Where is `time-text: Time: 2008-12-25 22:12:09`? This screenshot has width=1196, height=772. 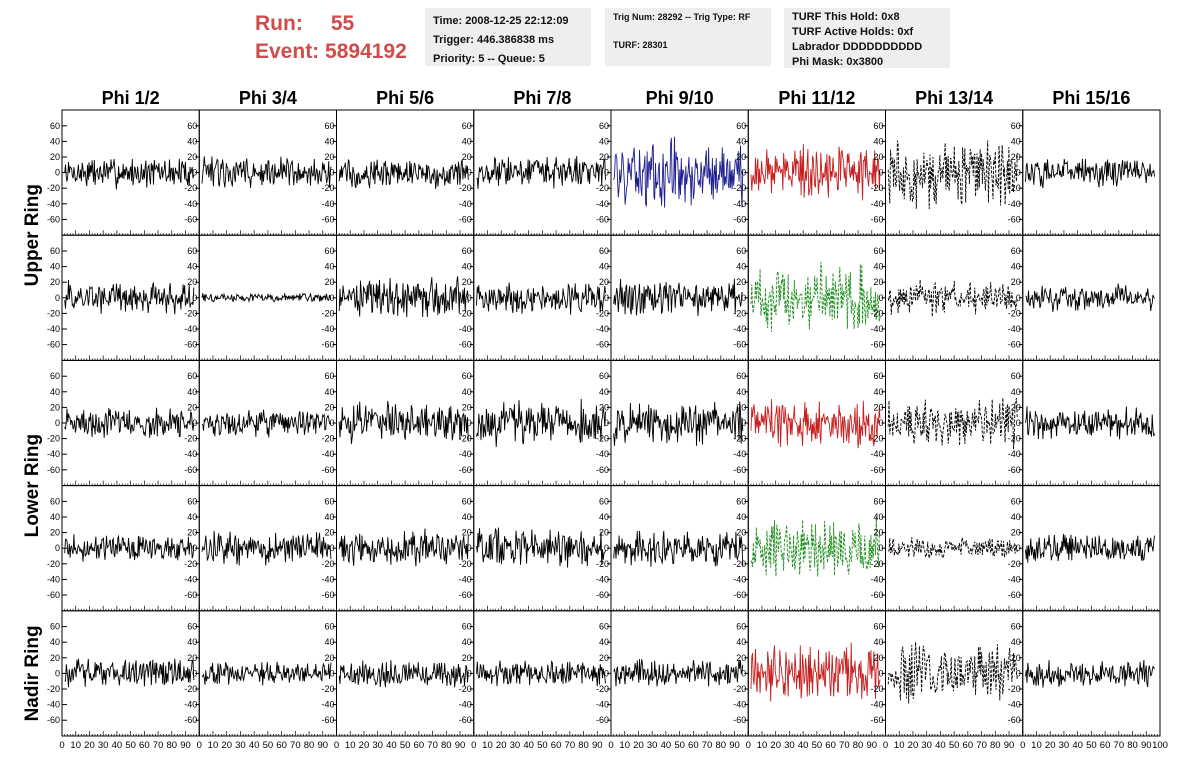 time-text: Time: 2008-12-25 22:12:09 is located at coordinates (501, 21).